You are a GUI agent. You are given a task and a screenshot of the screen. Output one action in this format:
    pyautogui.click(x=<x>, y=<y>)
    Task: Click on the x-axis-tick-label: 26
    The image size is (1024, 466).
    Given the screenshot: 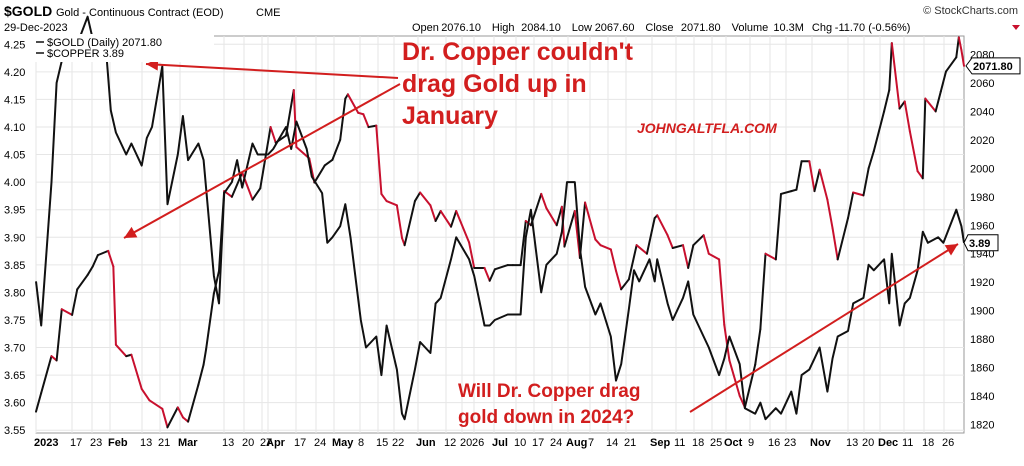 What is the action you would take?
    pyautogui.click(x=478, y=443)
    